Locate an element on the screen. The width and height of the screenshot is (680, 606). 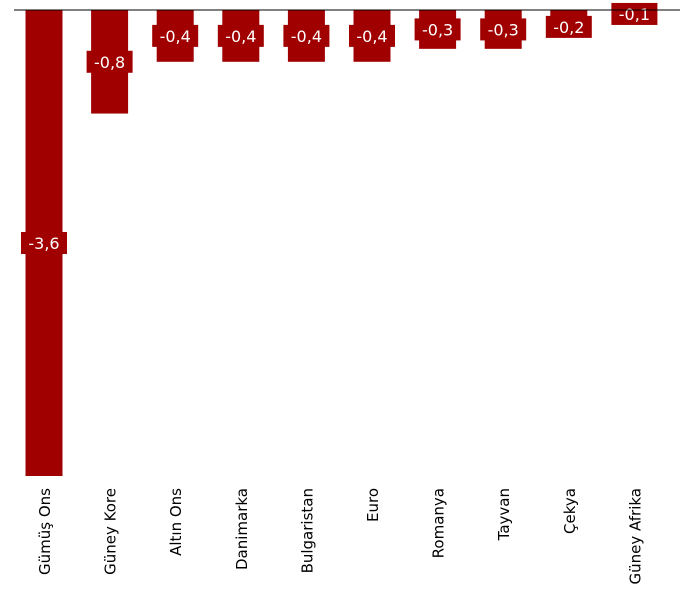
data-label-5: -0,4 is located at coordinates (372, 35).